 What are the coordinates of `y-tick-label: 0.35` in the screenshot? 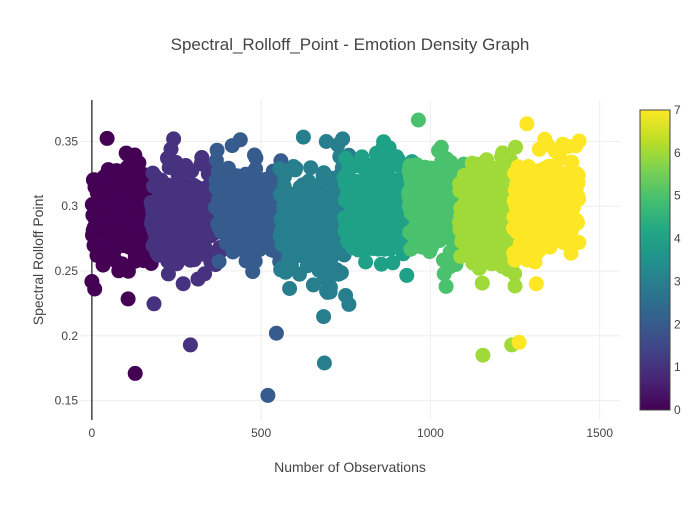 It's located at (67, 141).